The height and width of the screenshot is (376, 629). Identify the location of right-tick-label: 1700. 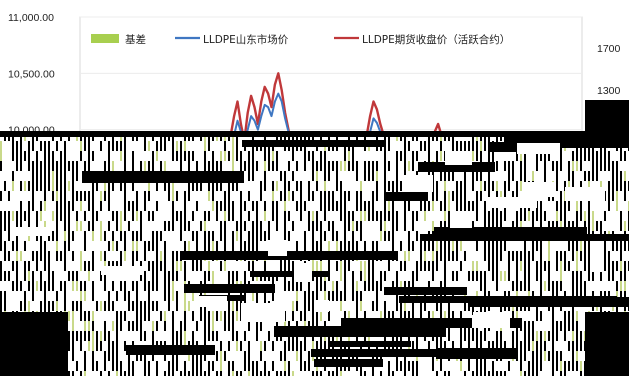
(609, 49).